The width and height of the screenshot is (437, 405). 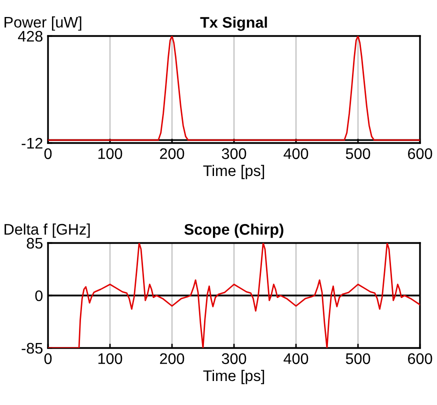 What do you see at coordinates (233, 23) in the screenshot?
I see `chart-title: Tx Signal` at bounding box center [233, 23].